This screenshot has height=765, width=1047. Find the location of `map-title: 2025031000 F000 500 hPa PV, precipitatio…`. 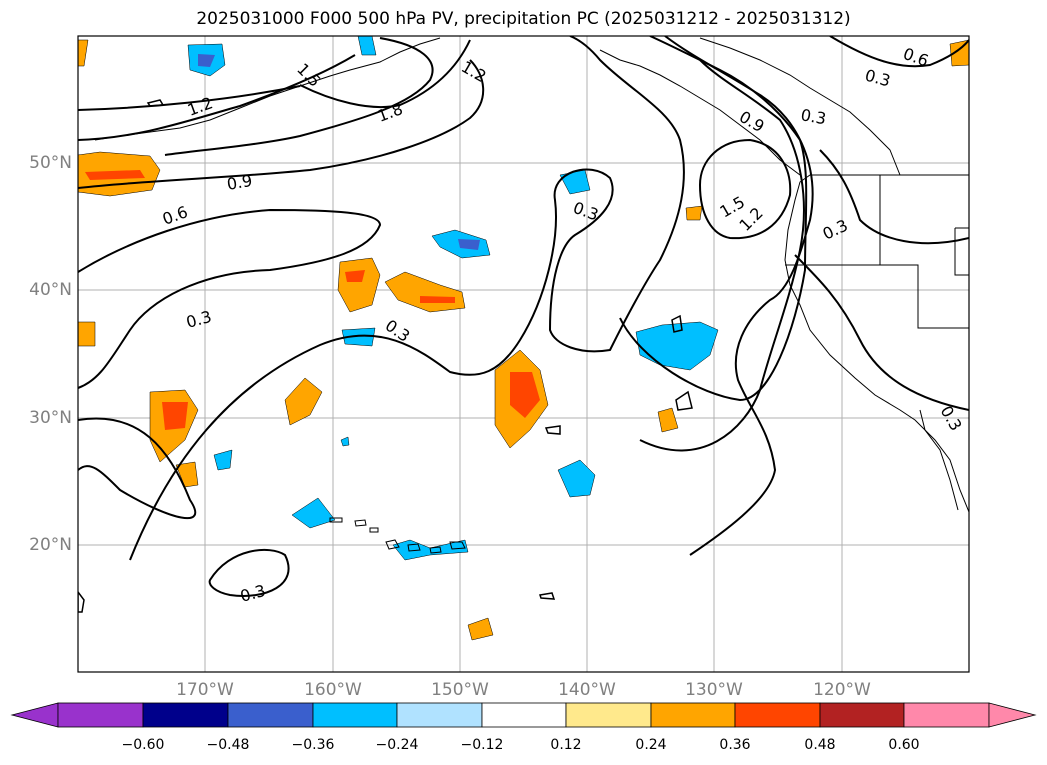

map-title: 2025031000 F000 500 hPa PV, precipitatio… is located at coordinates (523, 19).